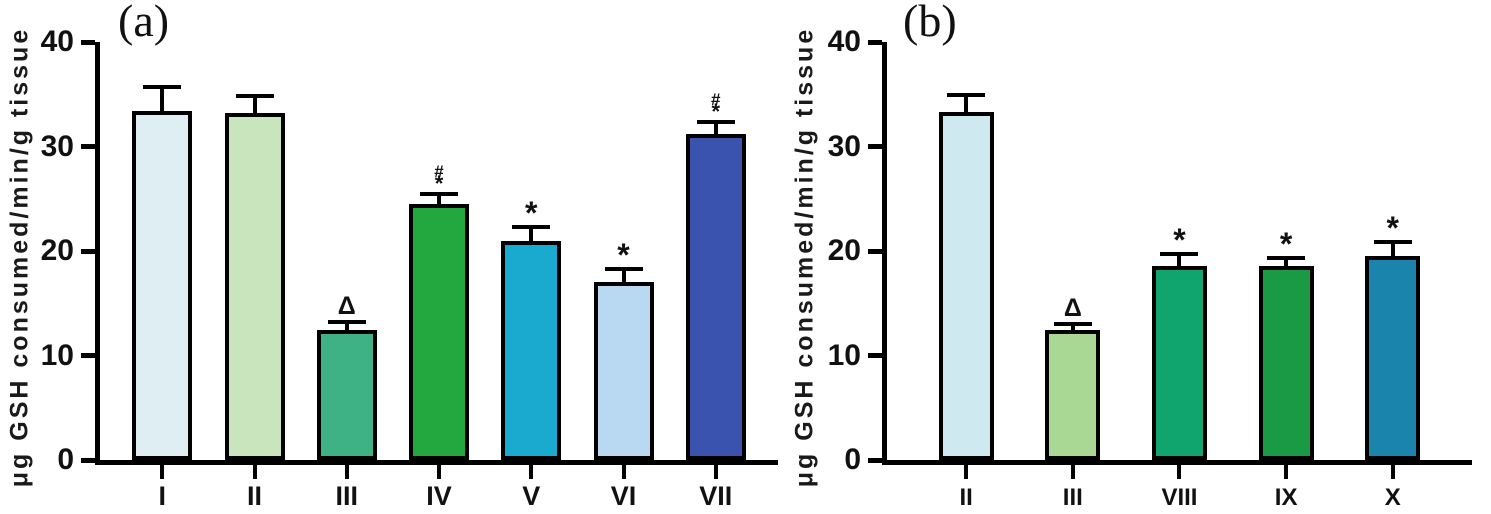 The width and height of the screenshot is (1491, 514). I want to click on bar-group-VII: # * VII, so click(715, 276).